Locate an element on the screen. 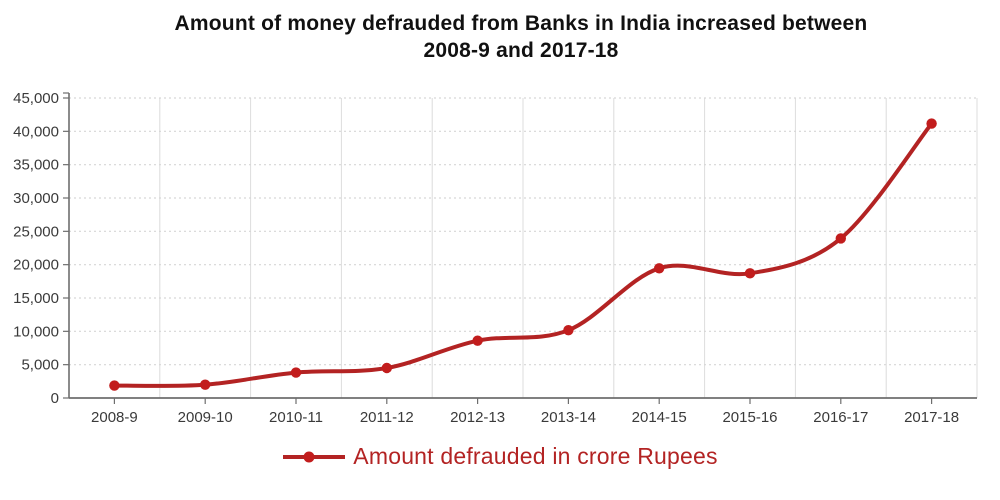  y-tick-label: 0 is located at coordinates (55, 398).